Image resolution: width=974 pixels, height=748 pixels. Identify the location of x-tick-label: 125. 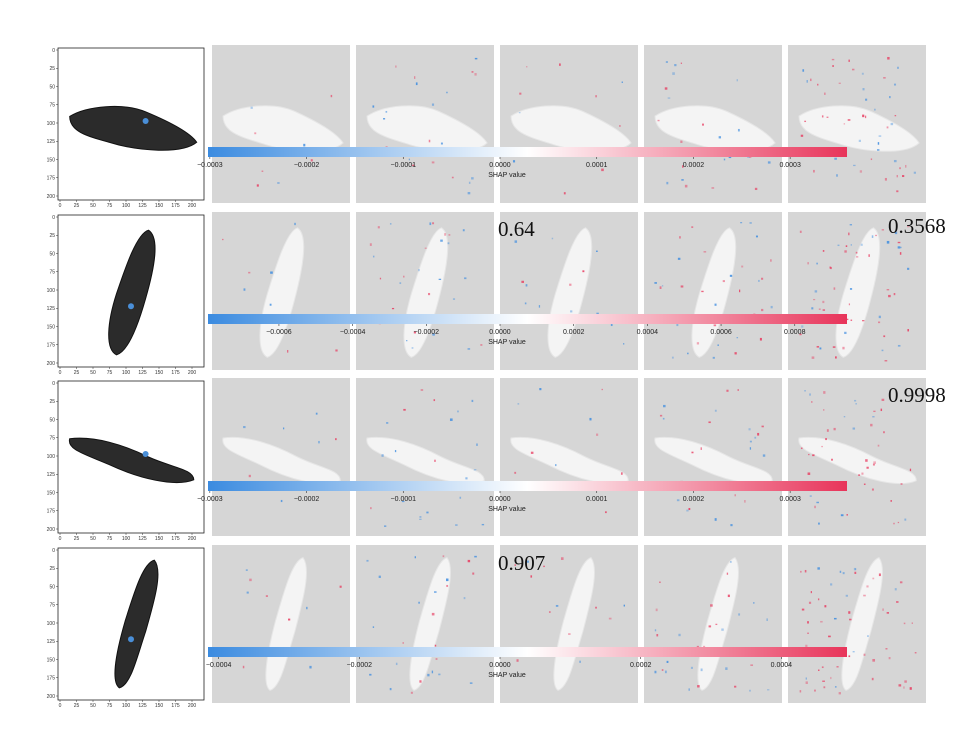
(142, 706).